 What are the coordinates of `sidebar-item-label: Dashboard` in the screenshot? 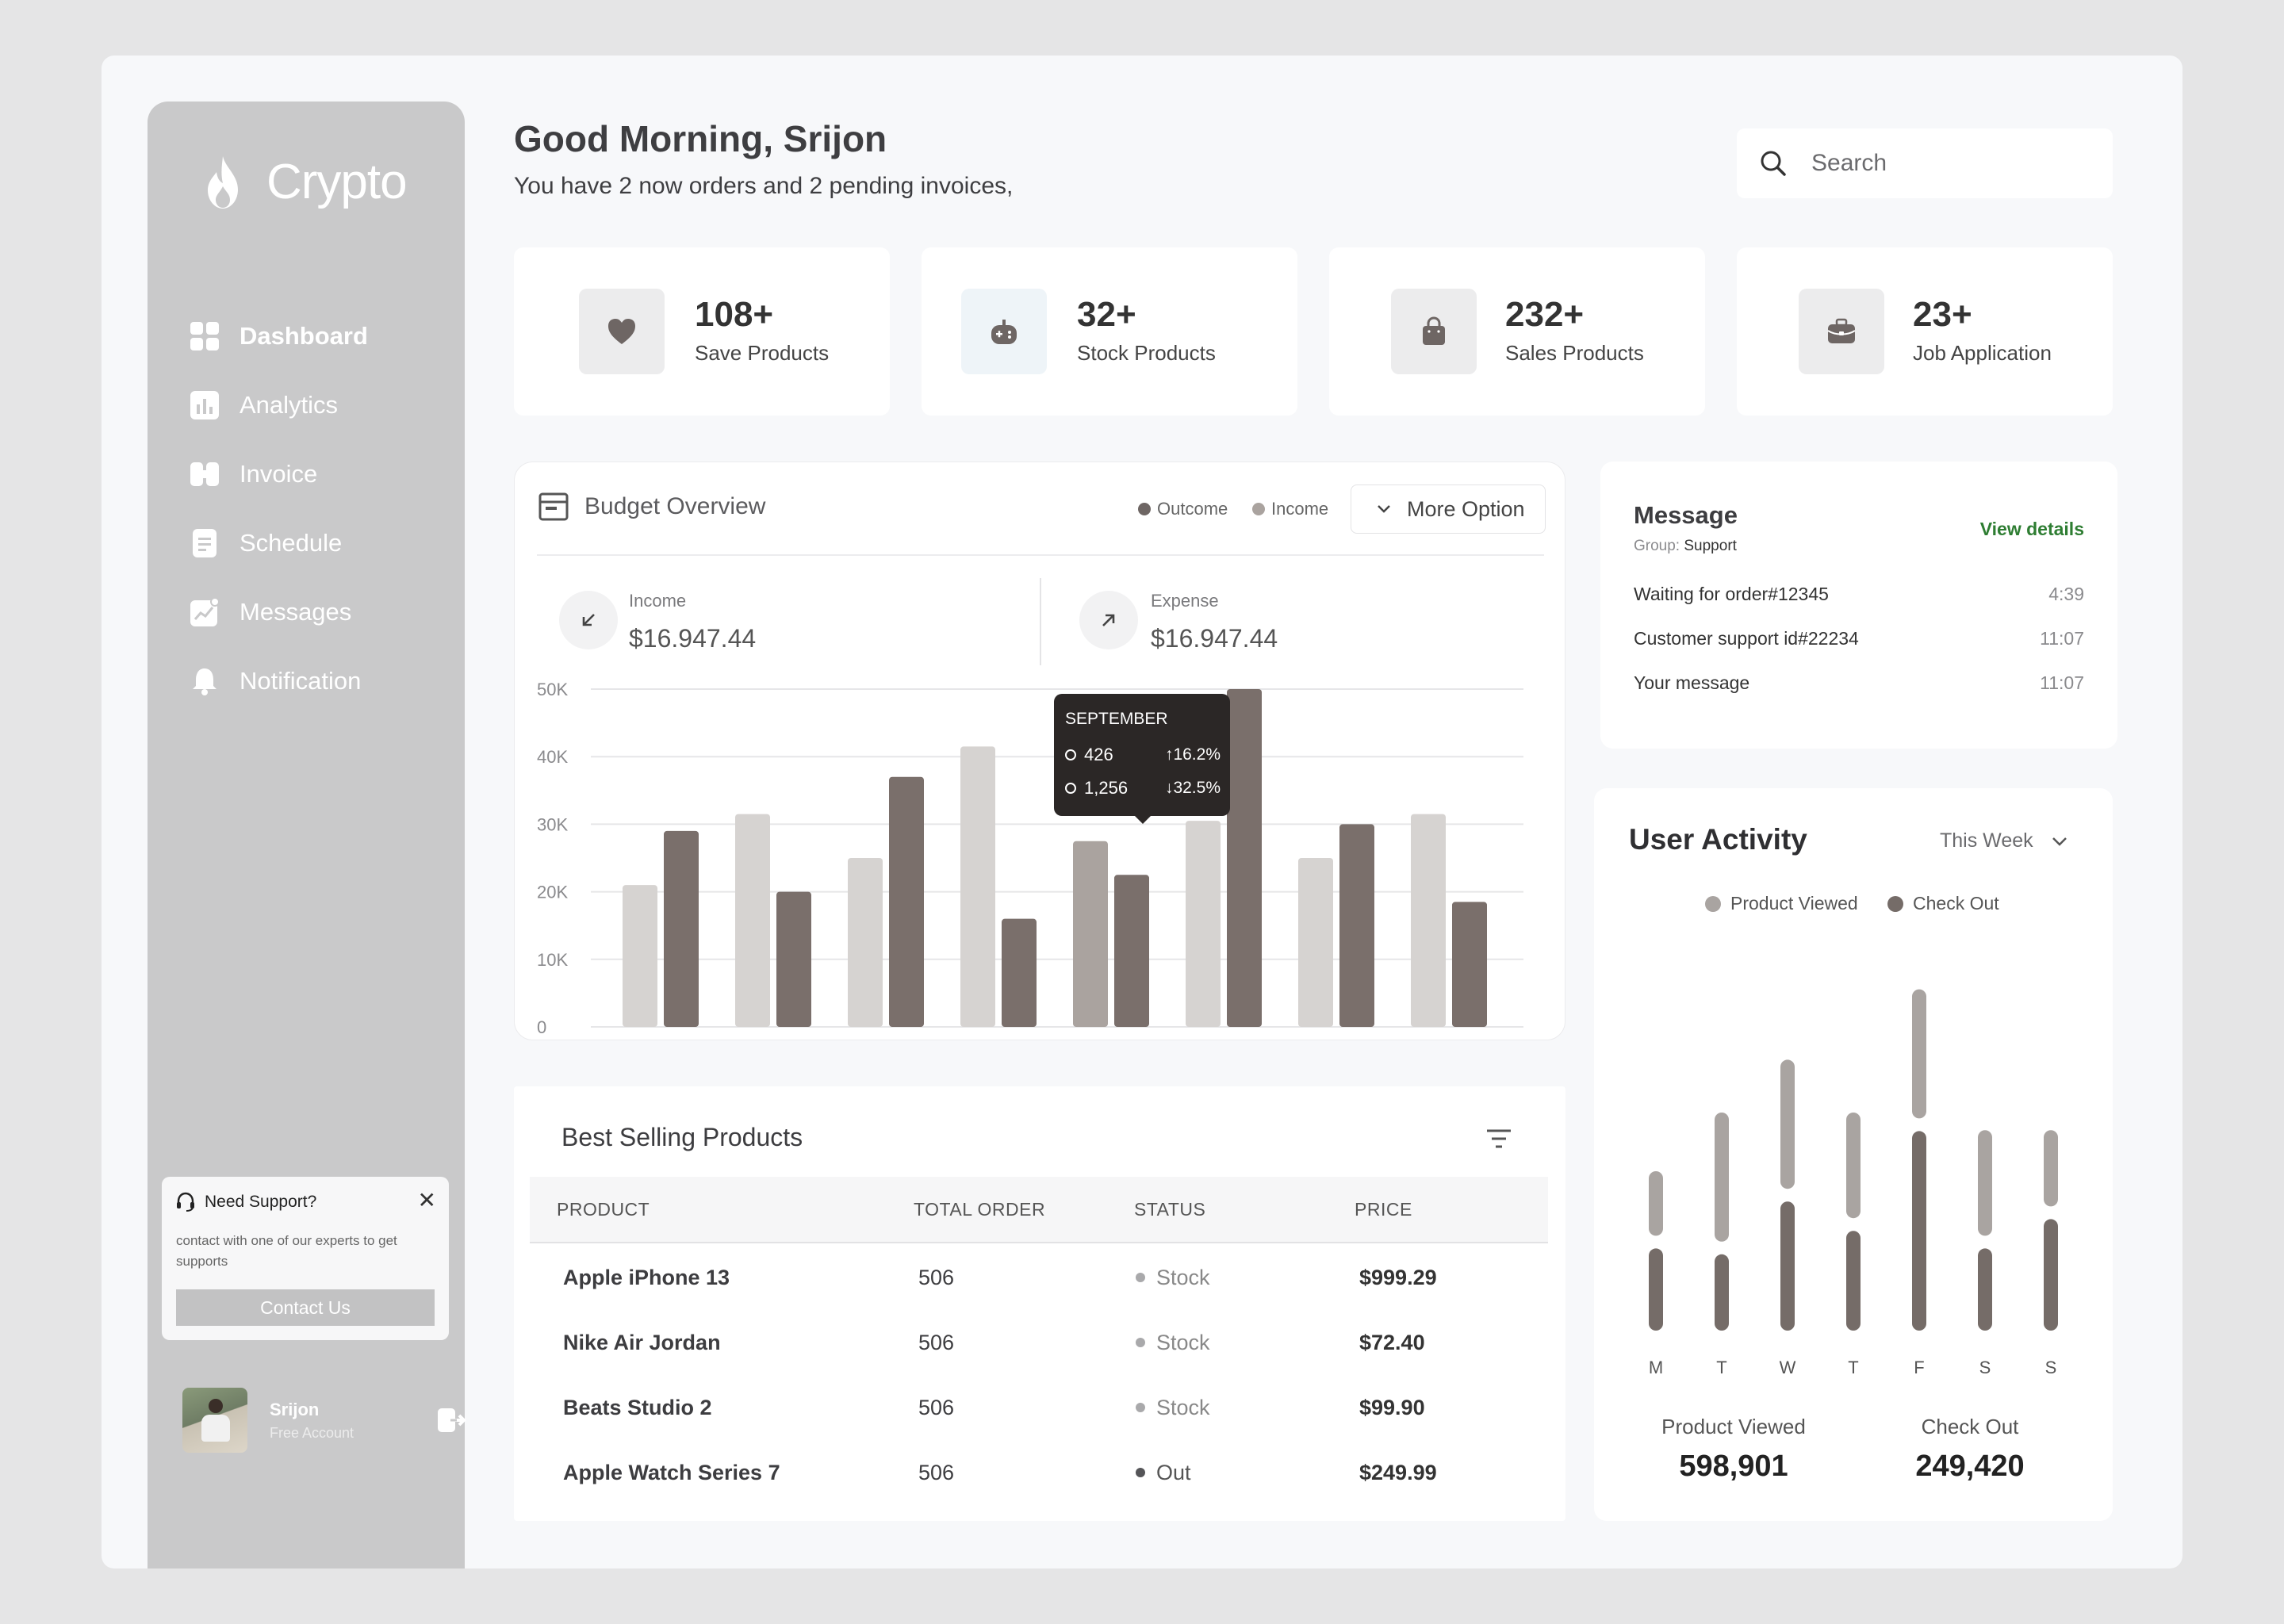 It's located at (304, 335).